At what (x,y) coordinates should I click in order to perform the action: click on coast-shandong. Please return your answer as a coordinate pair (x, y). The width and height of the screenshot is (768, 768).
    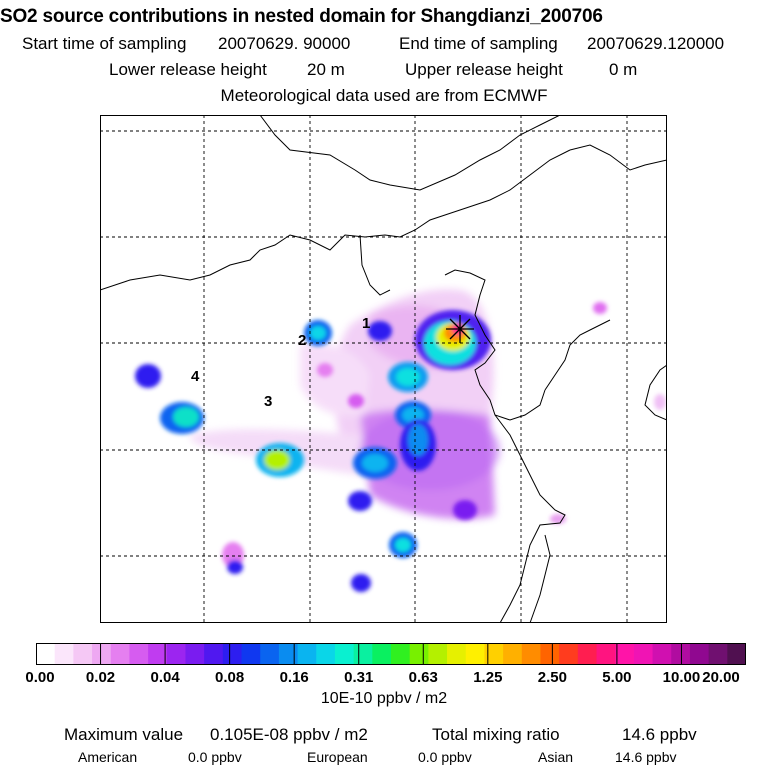
    Looking at the image, I should click on (530, 518).